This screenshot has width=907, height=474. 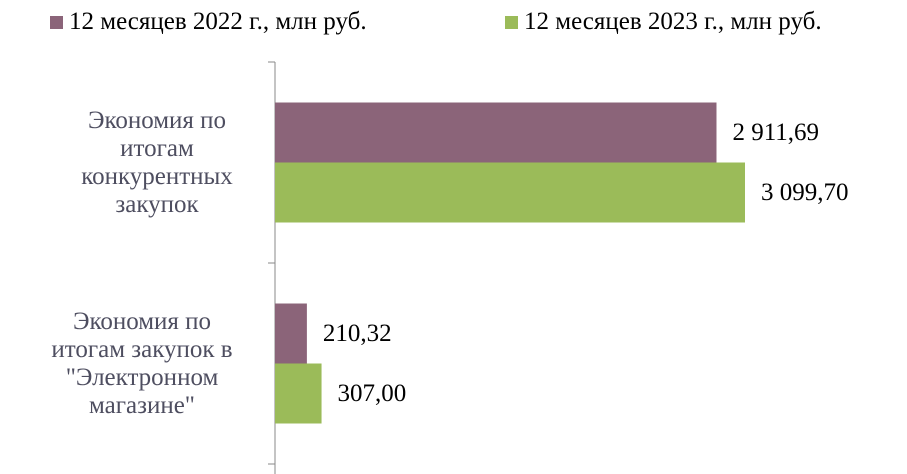 What do you see at coordinates (775, 132) in the screenshot?
I see `value-label: 2 911,69` at bounding box center [775, 132].